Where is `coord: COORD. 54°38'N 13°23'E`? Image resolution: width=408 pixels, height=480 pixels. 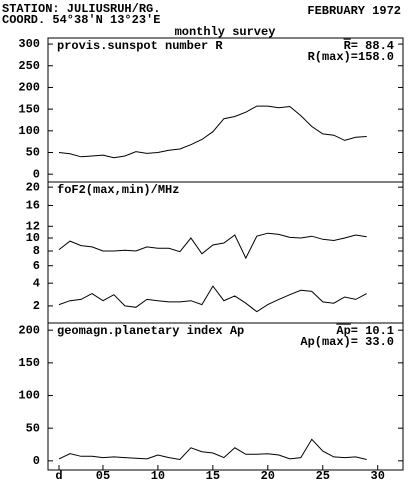 coord: COORD. 54°38'N 13°23'E is located at coordinates (81, 20).